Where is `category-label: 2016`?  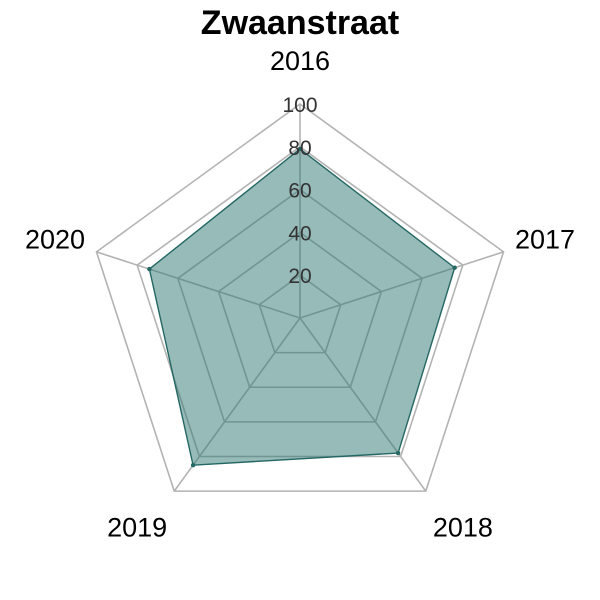 category-label: 2016 is located at coordinates (300, 61).